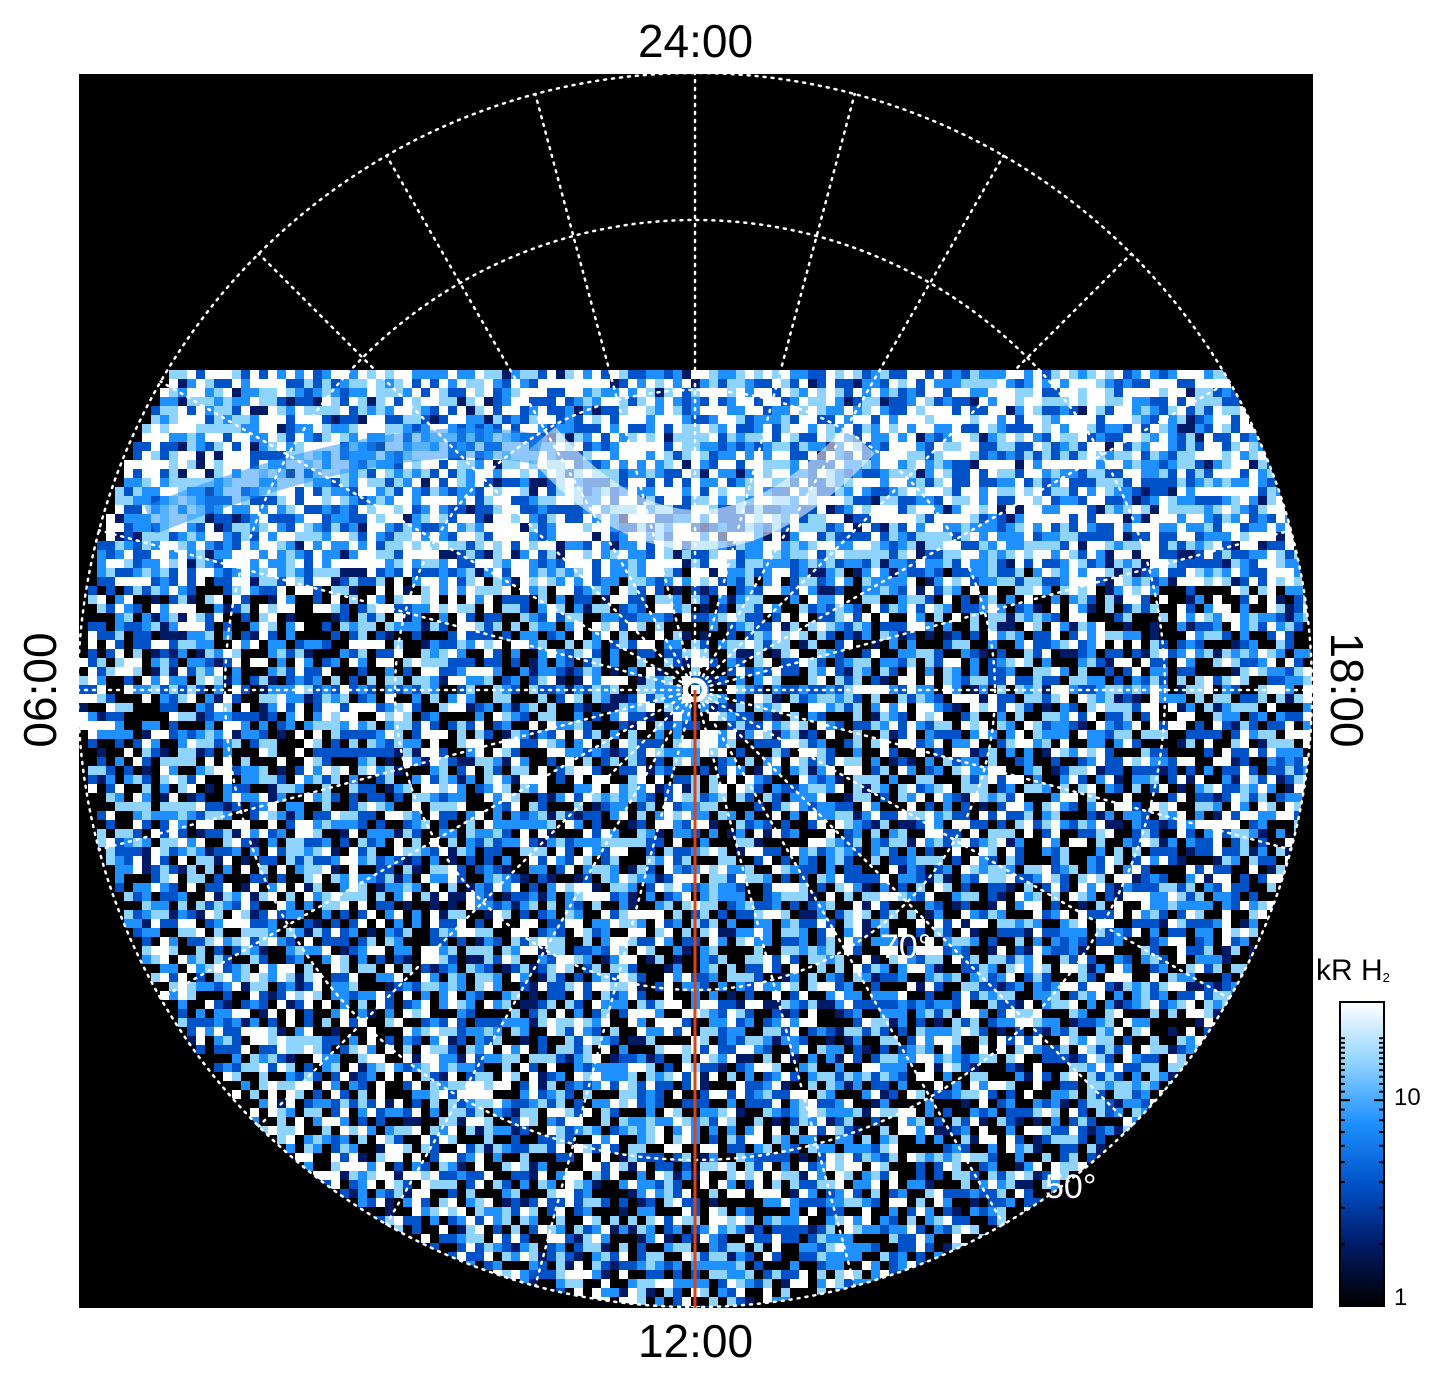 This screenshot has height=1384, width=1447. I want to click on local-time-label-dawn: 06:00, so click(40, 690).